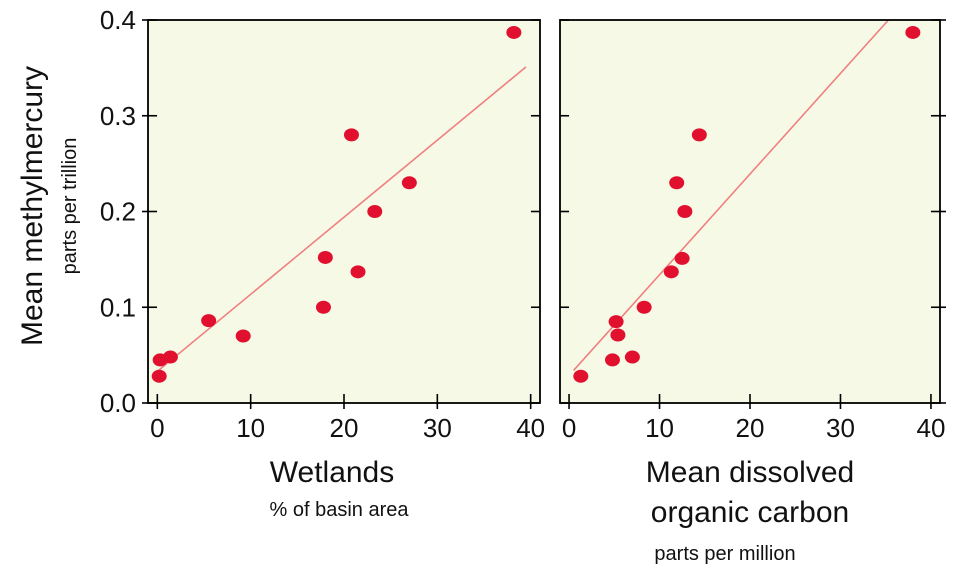 The width and height of the screenshot is (959, 571). Describe the element at coordinates (157, 428) in the screenshot. I see `wetlands-x-tick-label: 0` at that location.